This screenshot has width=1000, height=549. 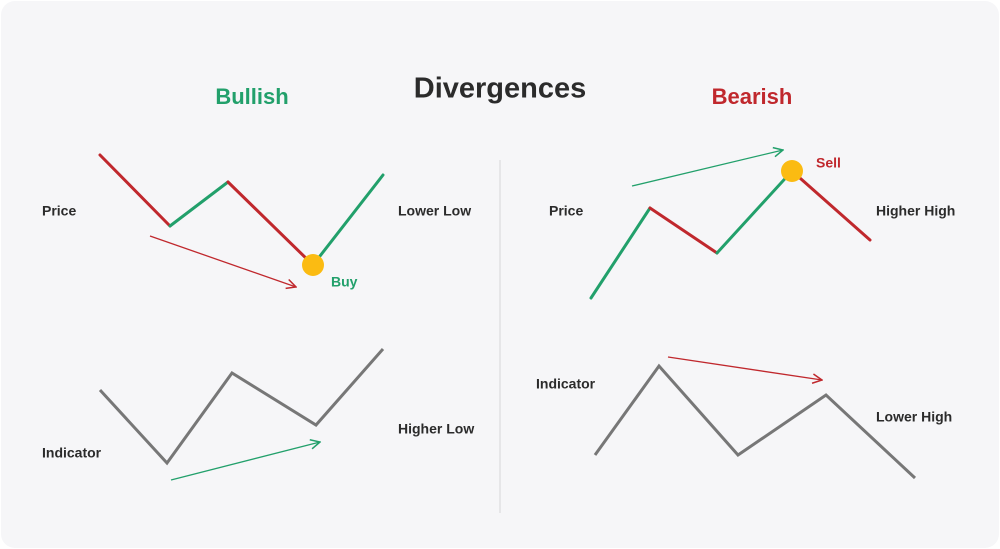 I want to click on heading: Bullish, so click(x=251, y=96).